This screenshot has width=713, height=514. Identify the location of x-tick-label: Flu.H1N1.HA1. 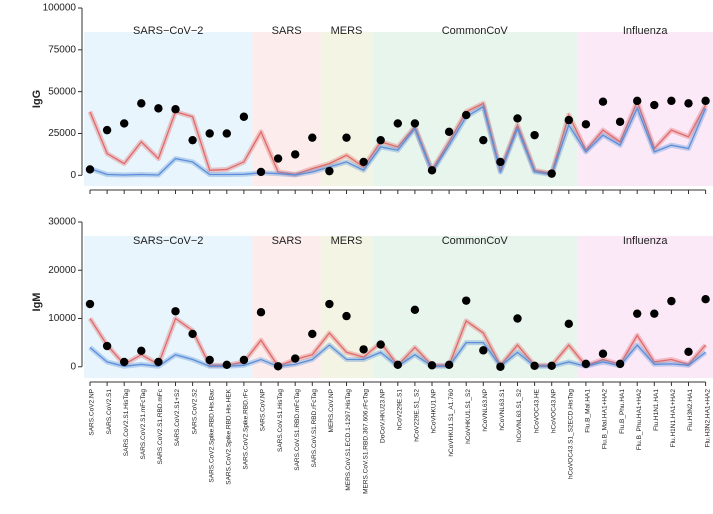
(656, 410).